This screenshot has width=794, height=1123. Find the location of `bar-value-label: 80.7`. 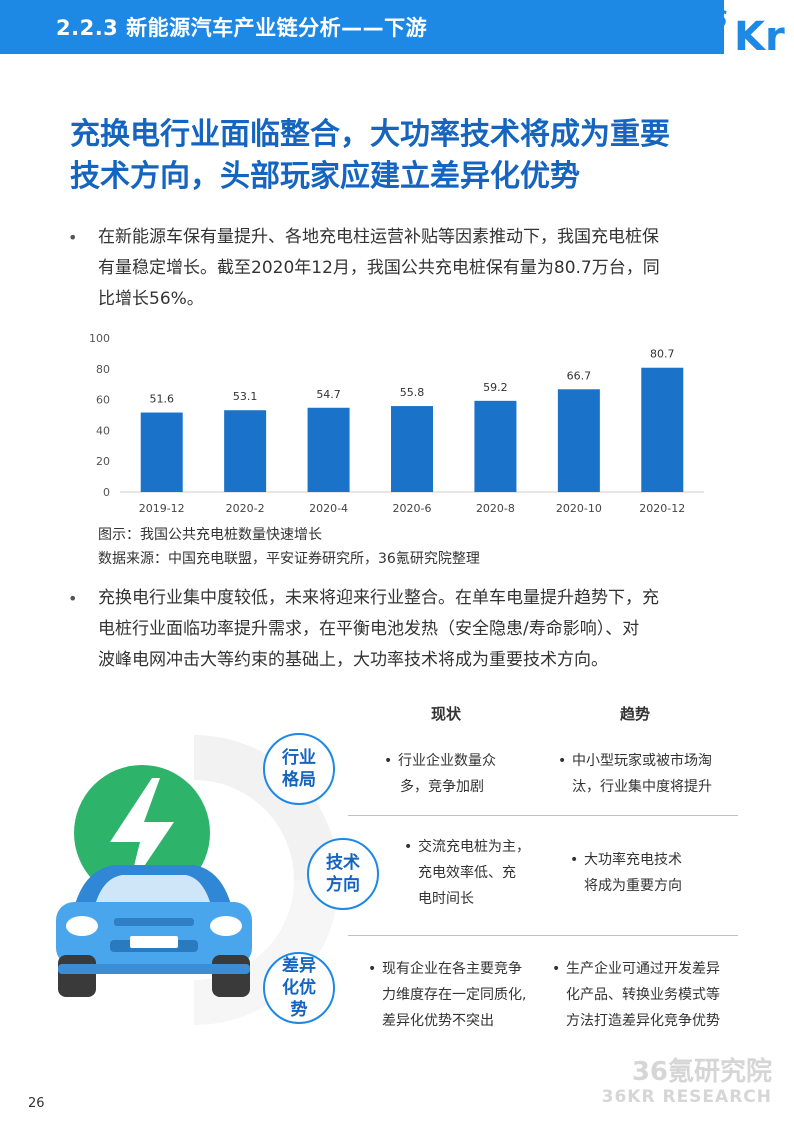

bar-value-label: 80.7 is located at coordinates (662, 354).